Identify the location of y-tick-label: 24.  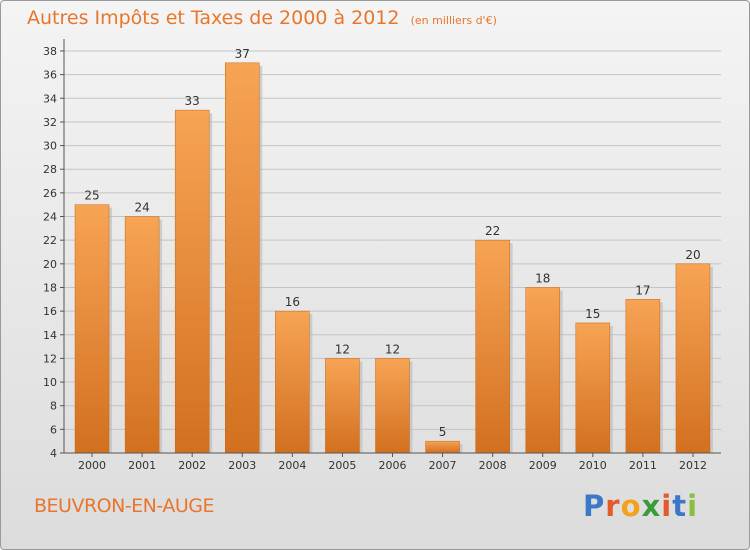
(50, 217).